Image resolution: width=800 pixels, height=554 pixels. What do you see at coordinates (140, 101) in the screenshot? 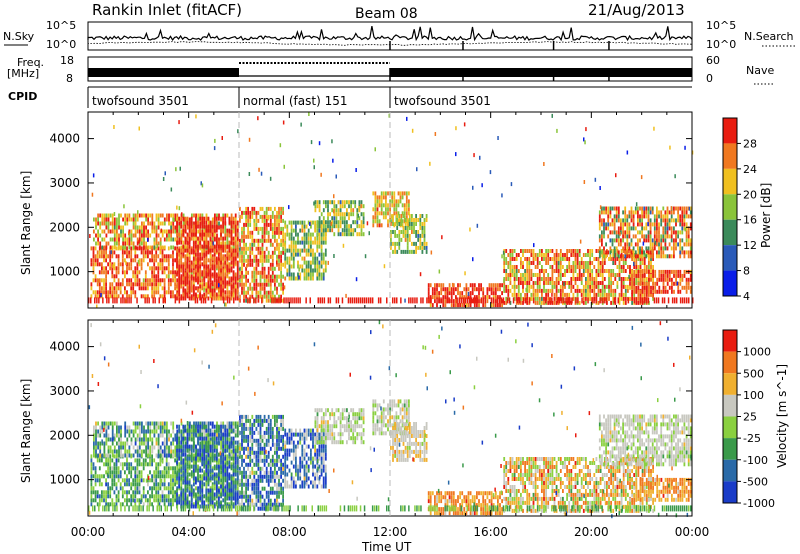
I see `cpid-segment-label-0: twofsound 3501` at bounding box center [140, 101].